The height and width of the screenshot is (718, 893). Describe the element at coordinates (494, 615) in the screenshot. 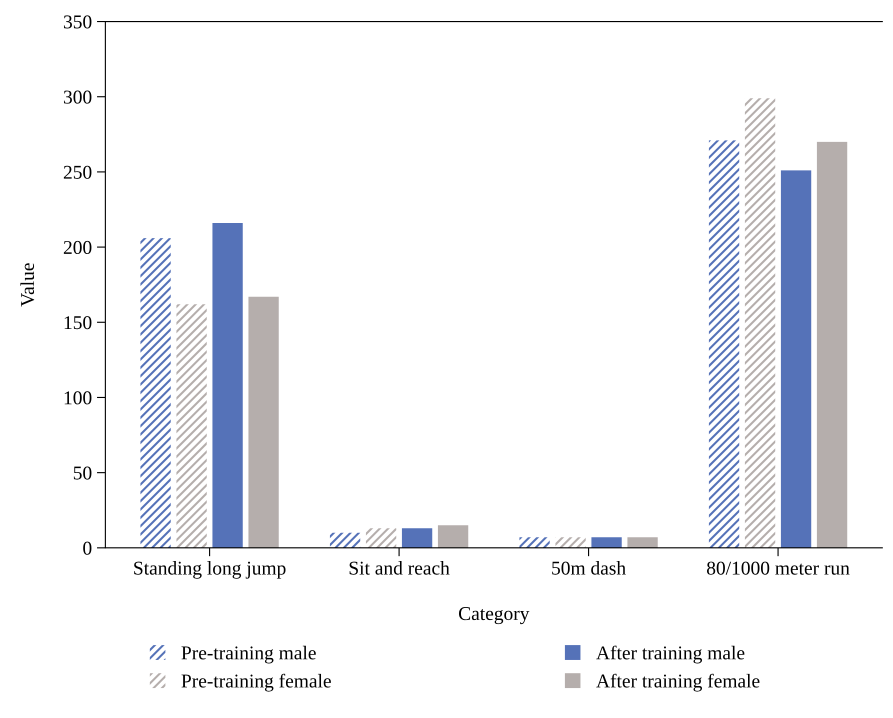

I see `x-axis-title: Category` at that location.